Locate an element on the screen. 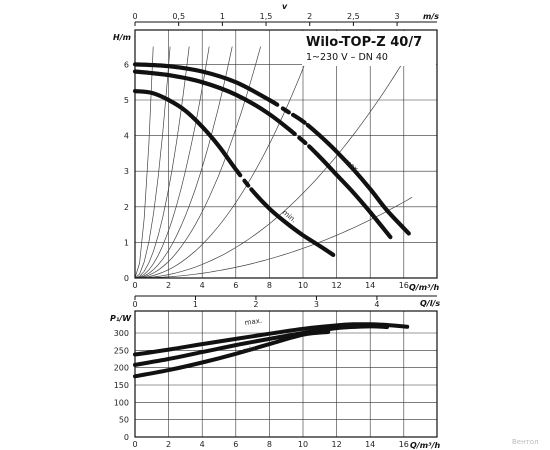 This screenshot has width=550, height=450. power-curve-mid is located at coordinates (261, 345).